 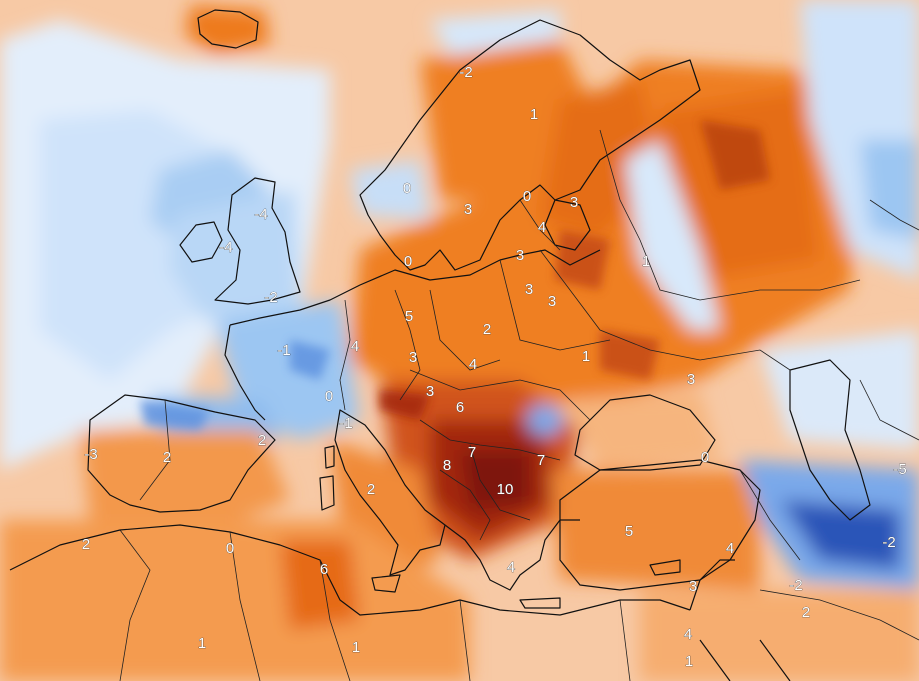 What do you see at coordinates (899, 469) in the screenshot?
I see `value-label: -5` at bounding box center [899, 469].